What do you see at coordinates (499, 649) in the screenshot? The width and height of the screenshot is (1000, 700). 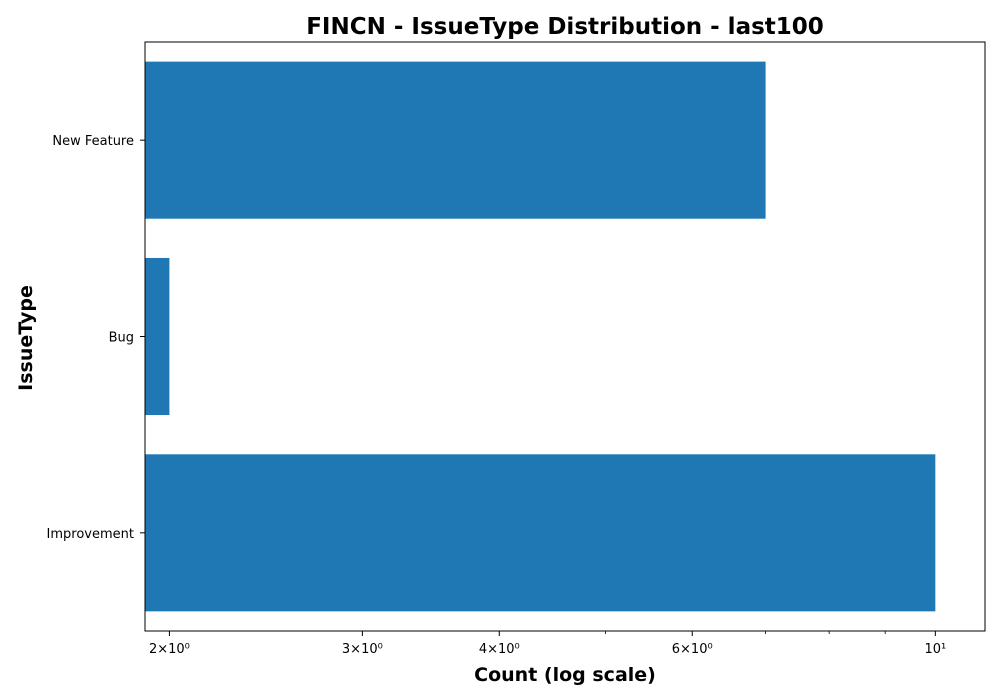 I see `x-tick-label: 4×10⁰` at bounding box center [499, 649].